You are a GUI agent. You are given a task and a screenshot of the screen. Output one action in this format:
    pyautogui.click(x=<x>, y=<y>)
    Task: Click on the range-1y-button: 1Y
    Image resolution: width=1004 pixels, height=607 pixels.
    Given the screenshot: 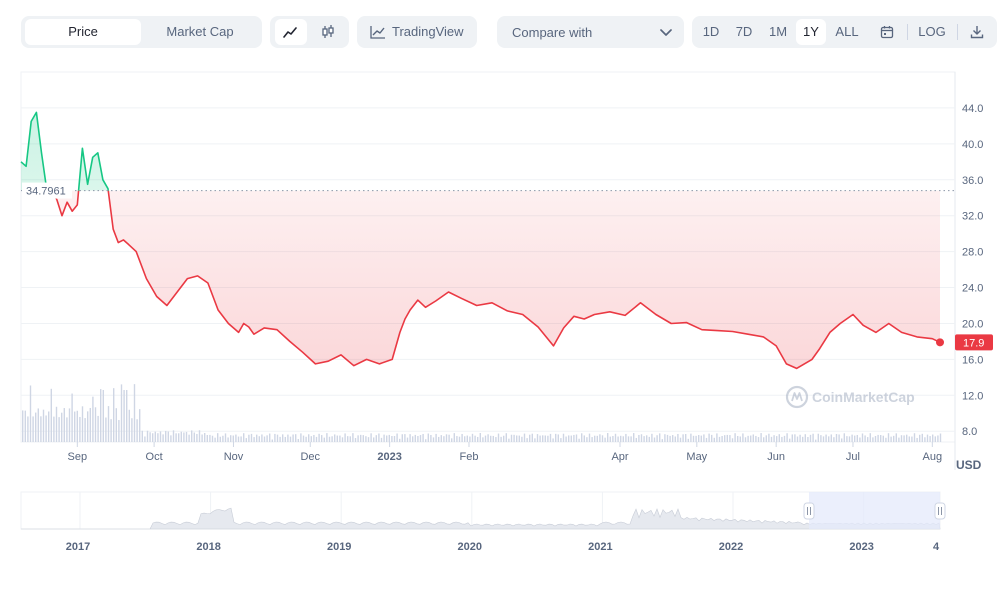 What is the action you would take?
    pyautogui.click(x=811, y=32)
    